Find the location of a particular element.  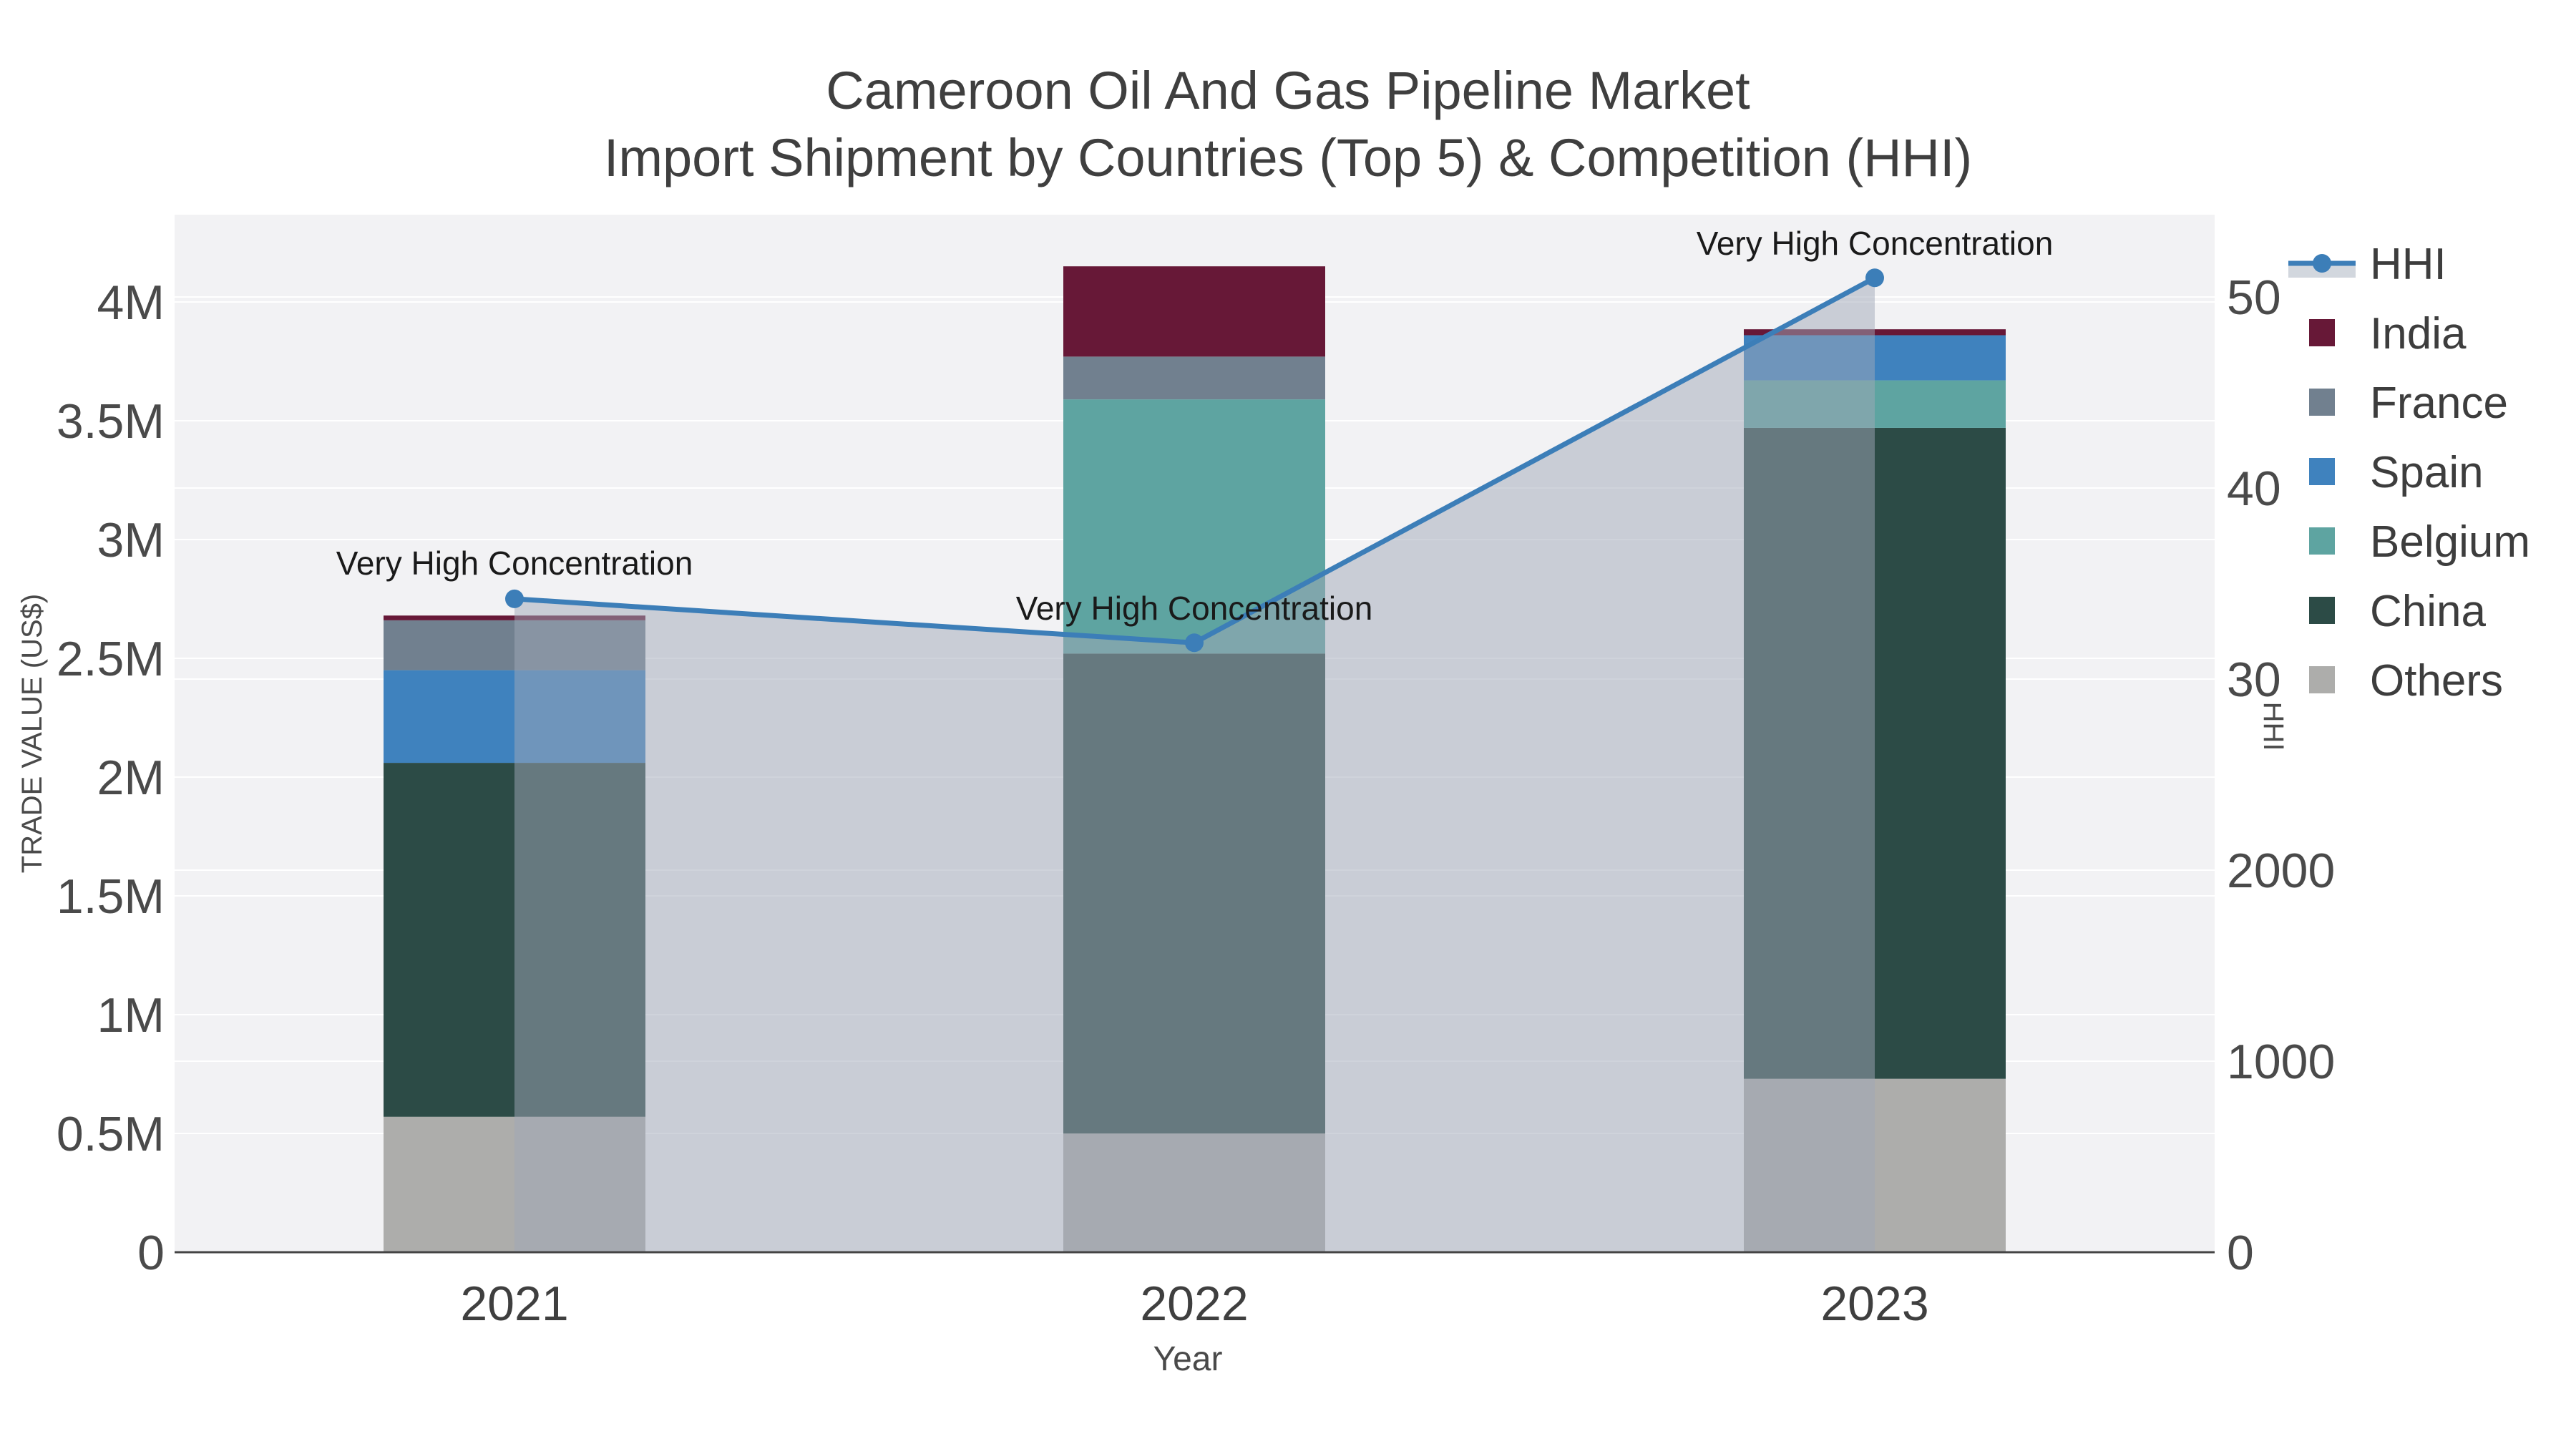

hhi-marker-2021 is located at coordinates (514, 598).